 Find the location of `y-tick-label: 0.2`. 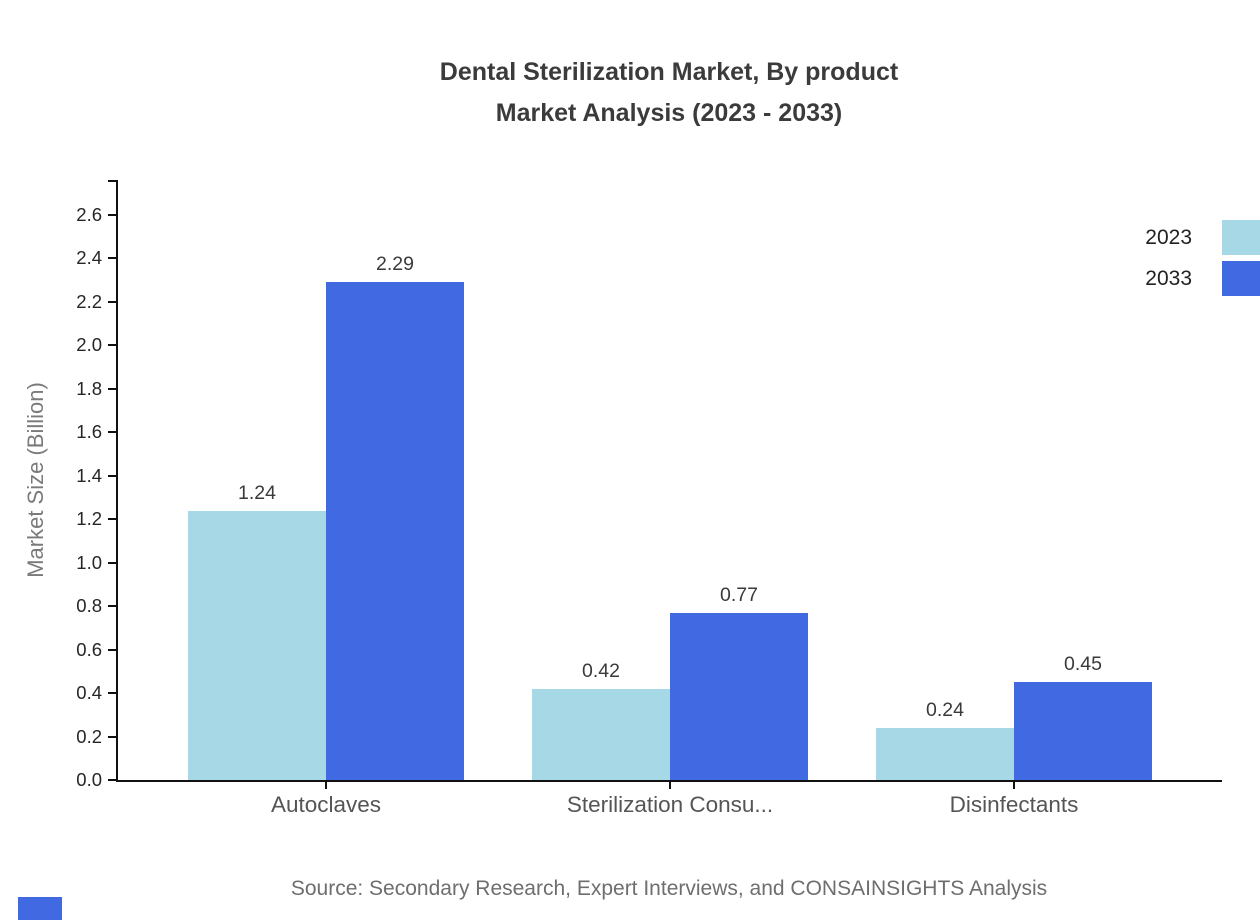

y-tick-label: 0.2 is located at coordinates (89, 736).